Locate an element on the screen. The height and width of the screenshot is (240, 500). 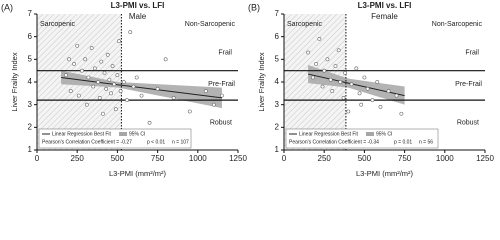
stat-label: n = 56 is located at coordinates (426, 142).